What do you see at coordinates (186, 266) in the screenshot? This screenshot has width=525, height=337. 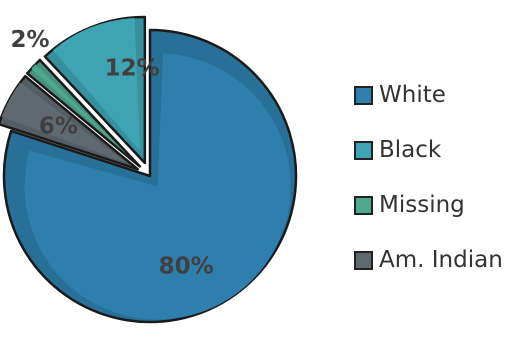 I see `data-label-white: 80%` at bounding box center [186, 266].